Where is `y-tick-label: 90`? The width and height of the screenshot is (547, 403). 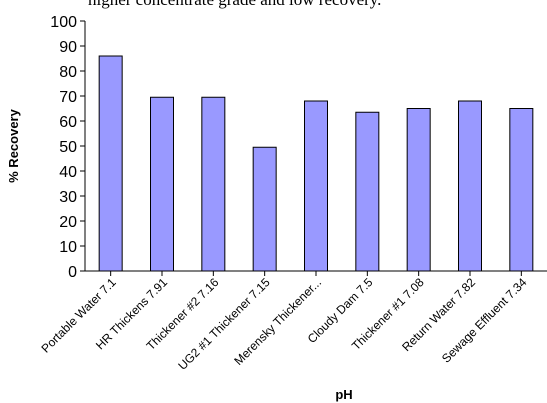
y-tick-label: 90 is located at coordinates (68, 47).